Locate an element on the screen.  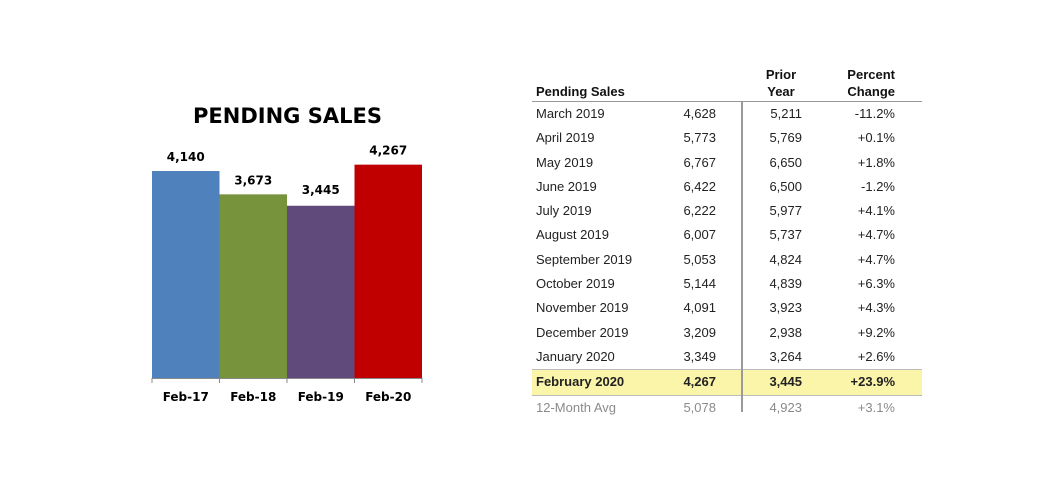
row-label: 12-Month Avg is located at coordinates (576, 407).